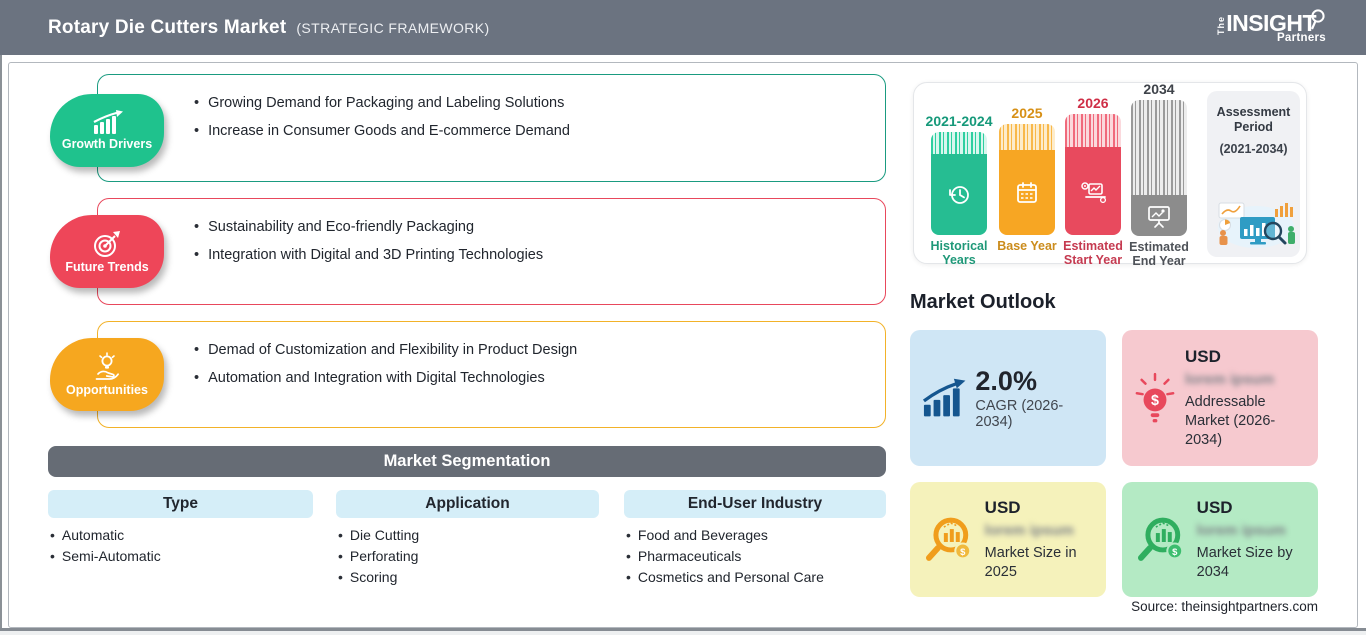 Image resolution: width=1366 pixels, height=635 pixels. Describe the element at coordinates (378, 577) in the screenshot. I see `list-item: Scoring` at that location.